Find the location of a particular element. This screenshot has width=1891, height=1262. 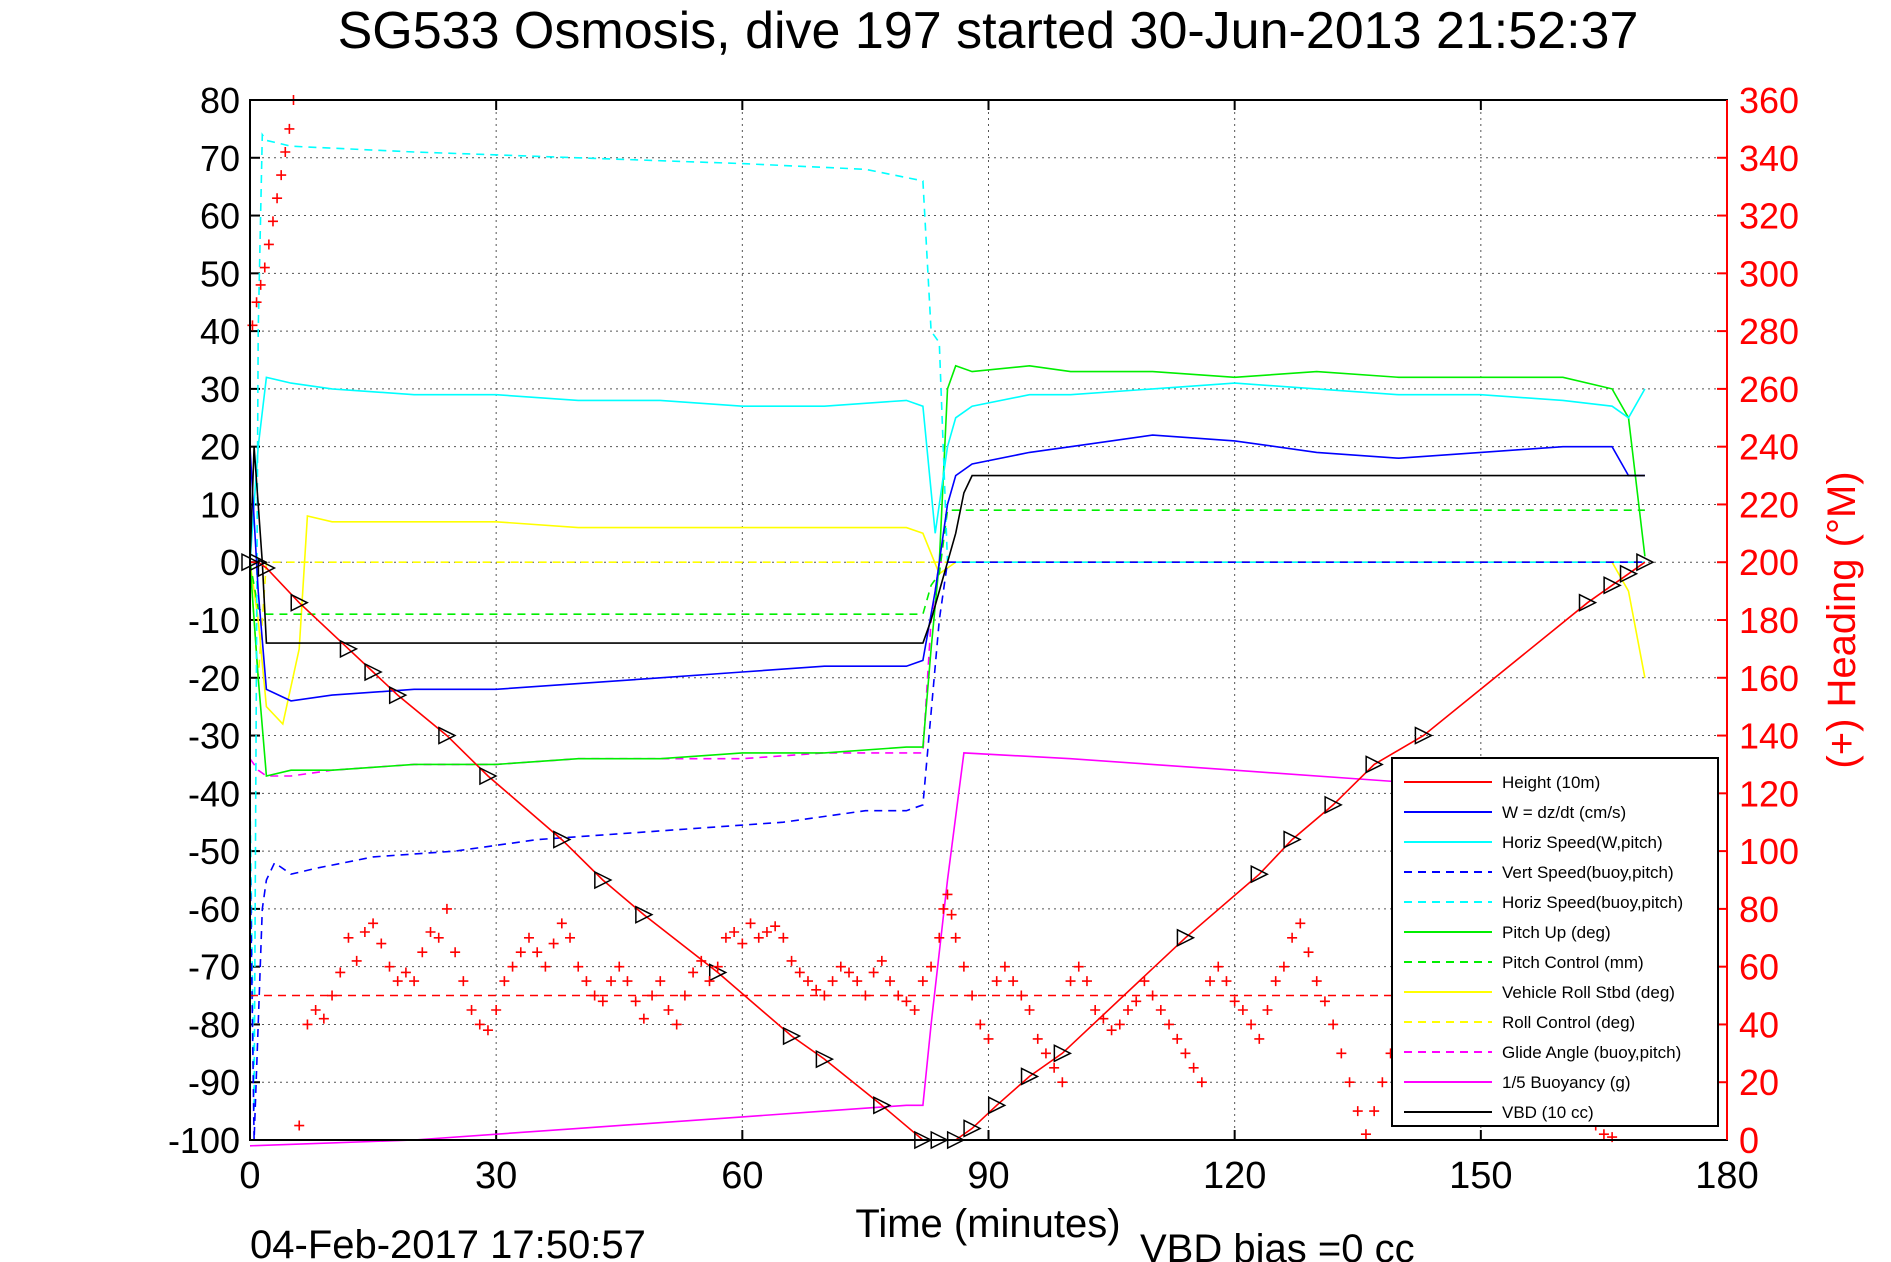

right-y-tick-label: 360 is located at coordinates (1769, 100).